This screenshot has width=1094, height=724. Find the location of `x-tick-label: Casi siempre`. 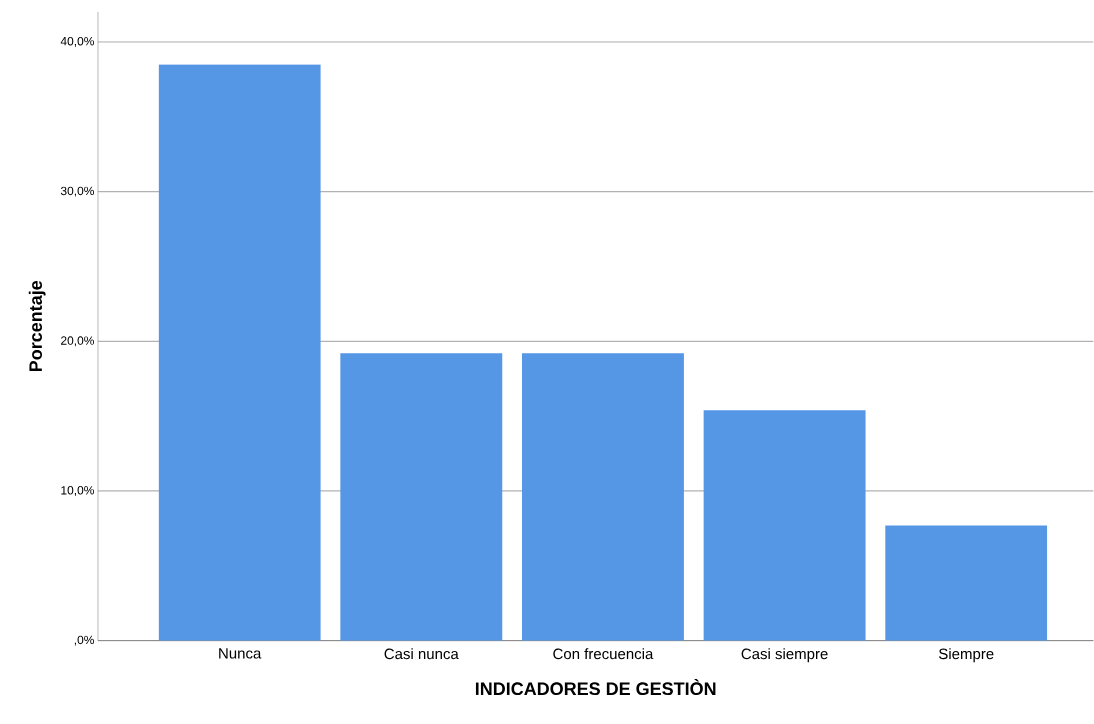

x-tick-label: Casi siempre is located at coordinates (784, 655).